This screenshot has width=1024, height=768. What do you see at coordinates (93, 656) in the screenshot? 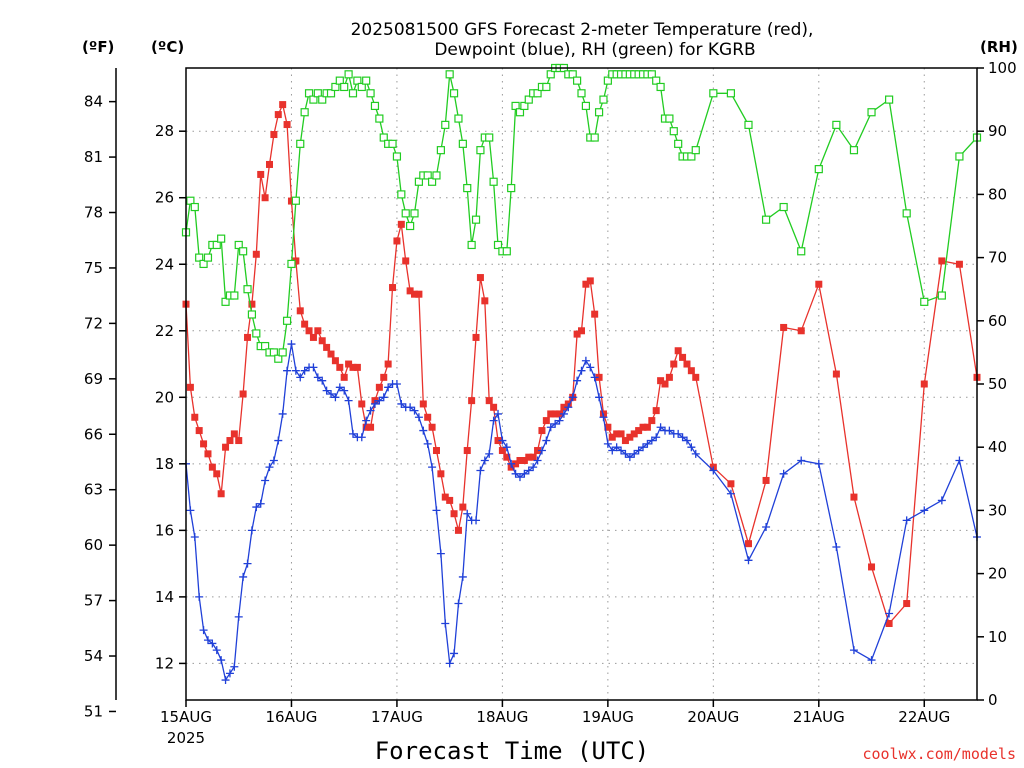
I see `fahrenheit-tick-label: 54` at bounding box center [93, 656].